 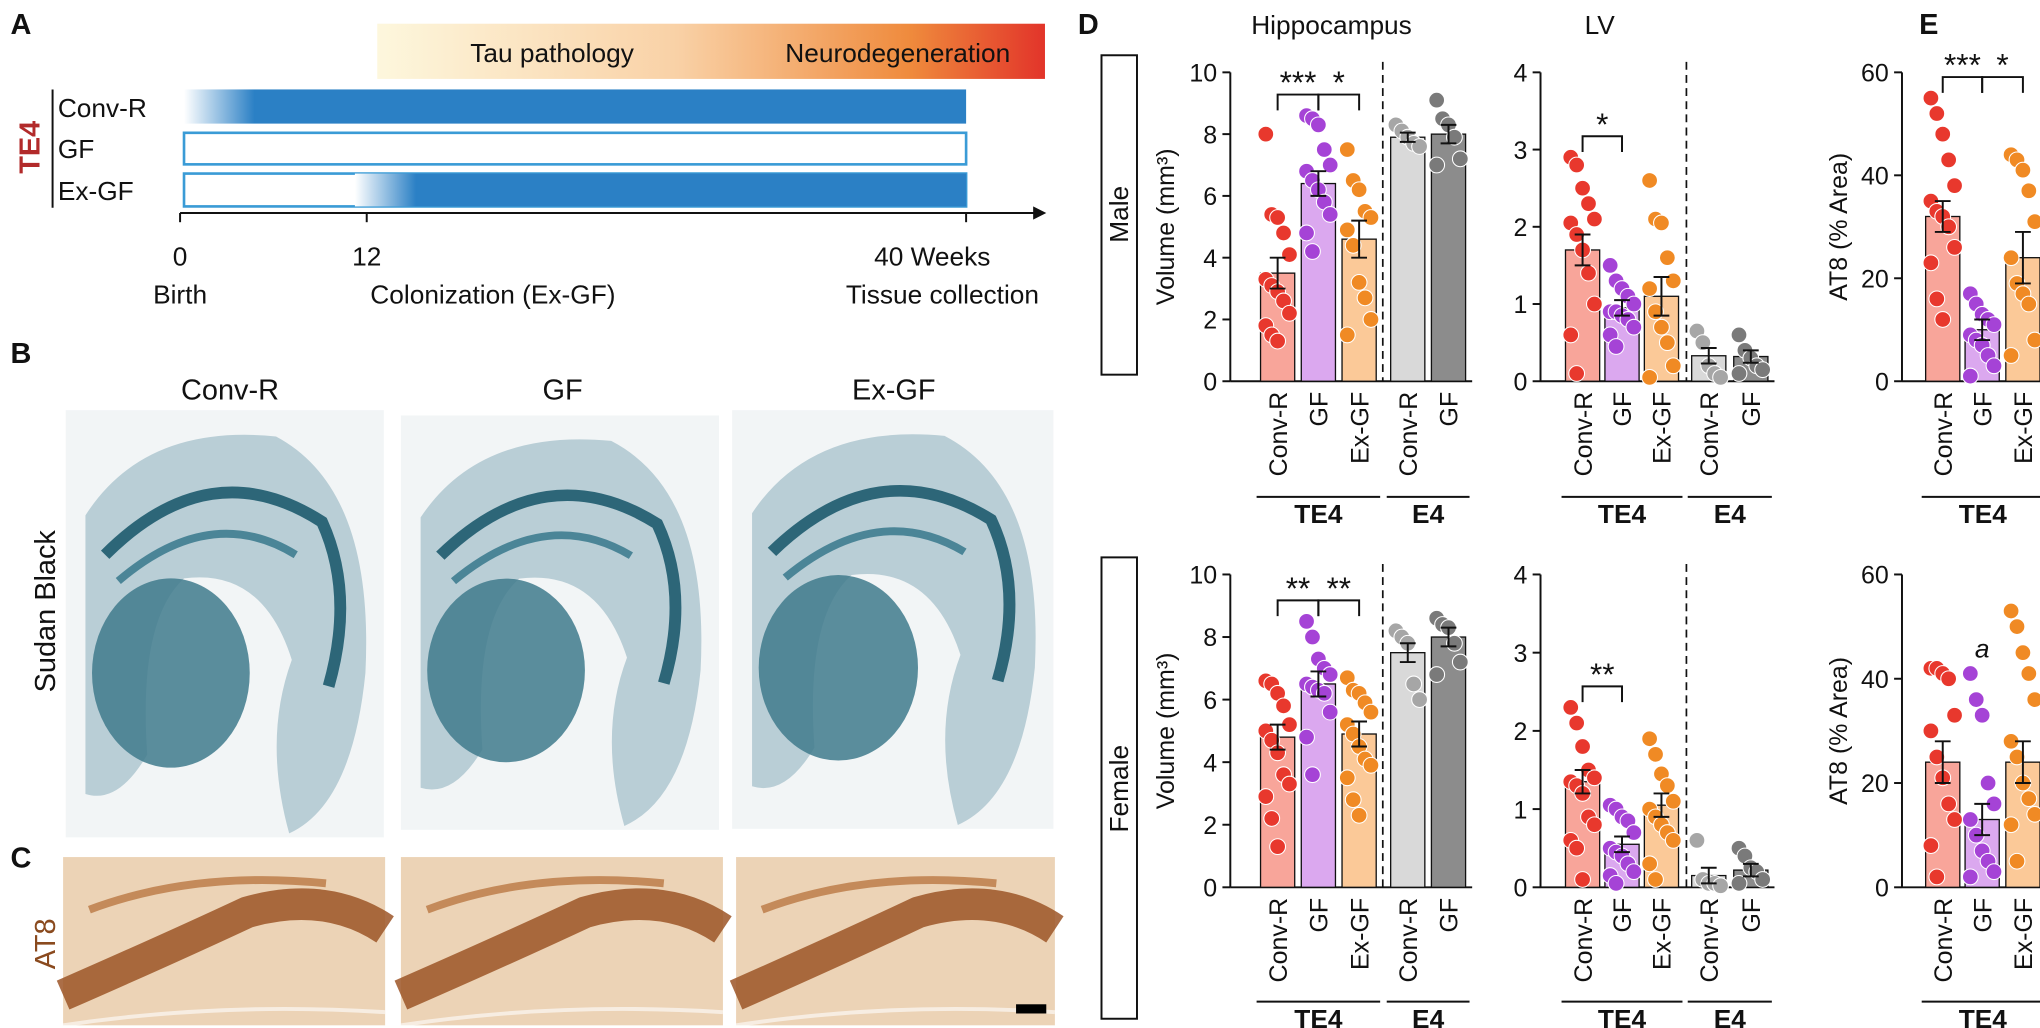 I want to click on row-box, so click(x=1119, y=788).